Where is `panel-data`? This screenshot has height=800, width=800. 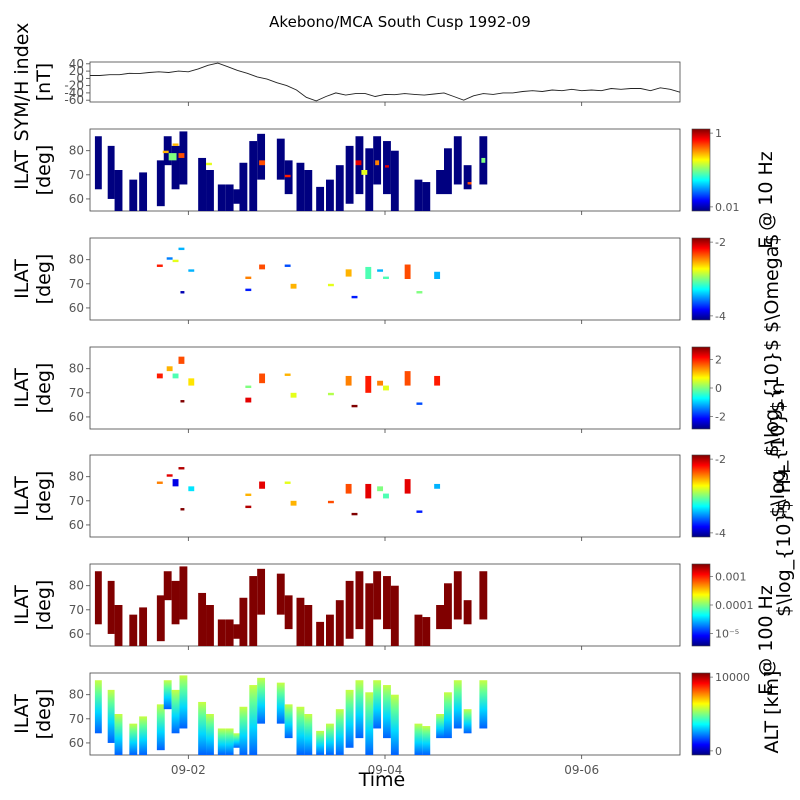
panel-data is located at coordinates (291, 606).